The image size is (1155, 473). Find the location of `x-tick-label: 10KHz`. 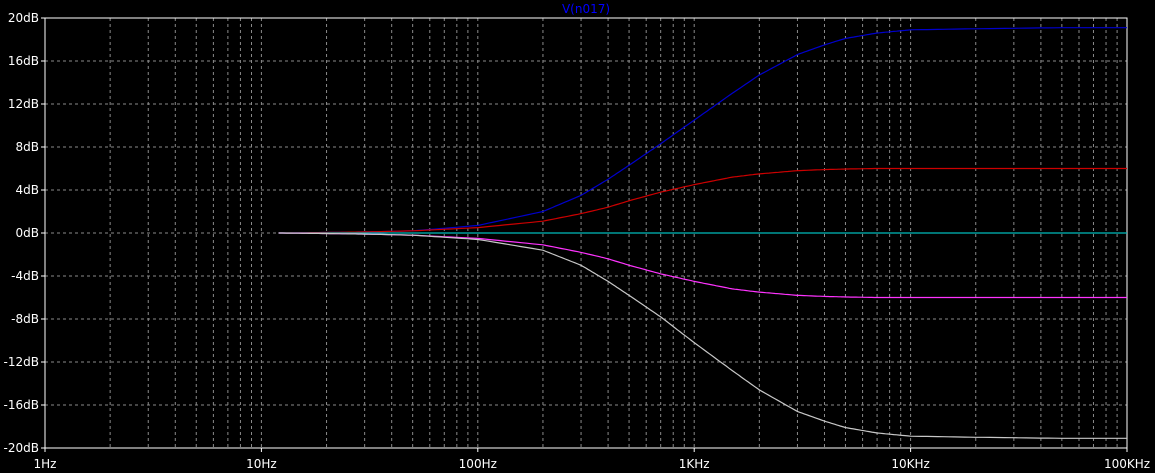

x-tick-label: 10KHz is located at coordinates (910, 464).